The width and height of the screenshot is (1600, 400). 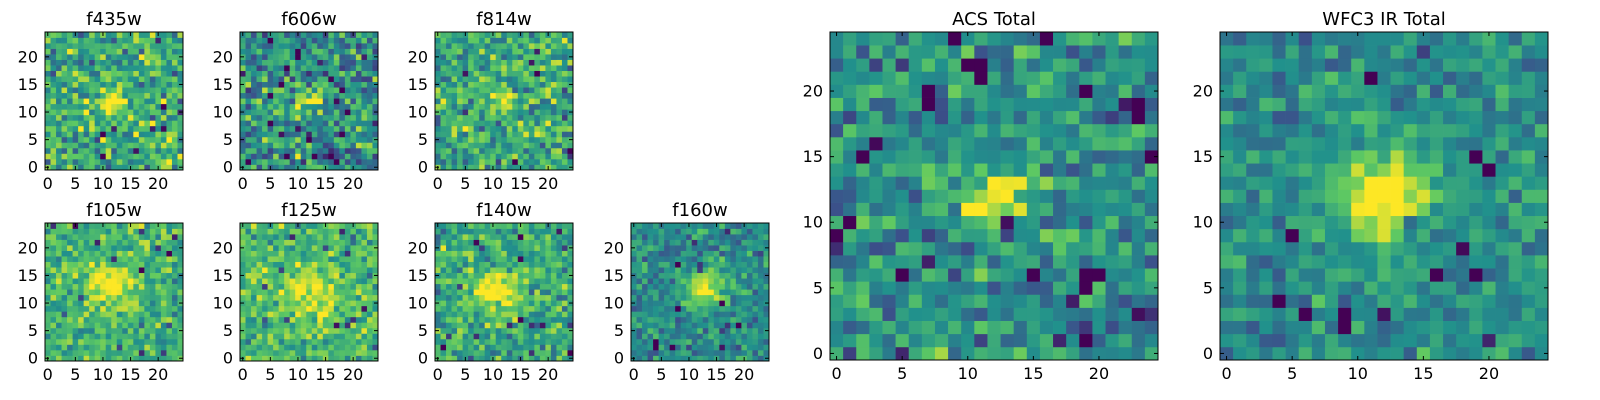 I want to click on y-tick-label: 10, so click(x=28, y=112).